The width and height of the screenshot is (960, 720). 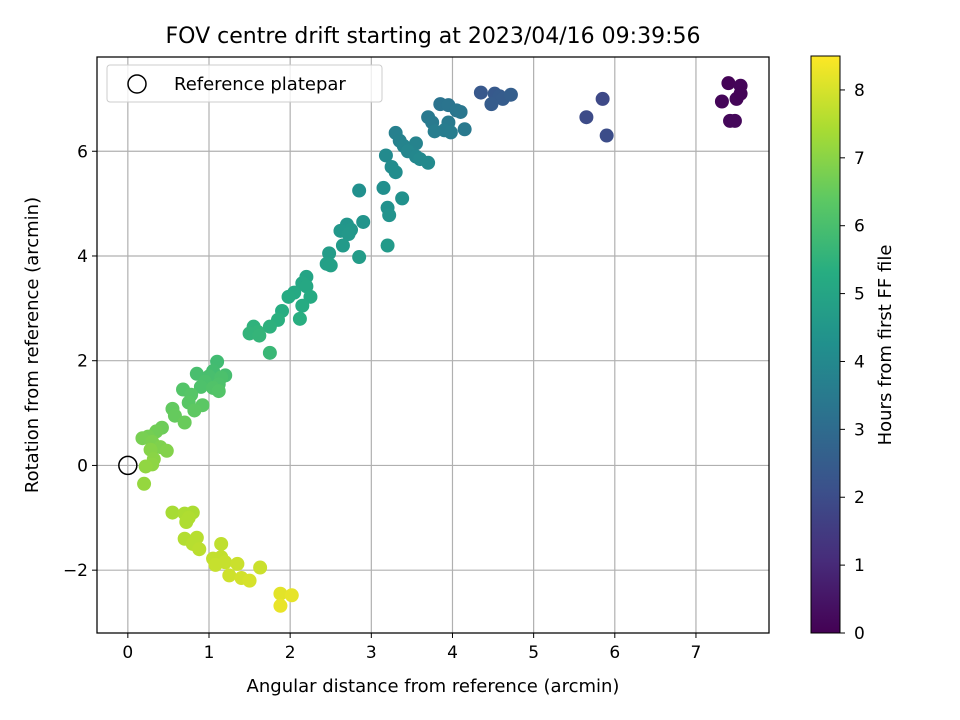 I want to click on colorbar-tick-label: 8, so click(x=859, y=91).